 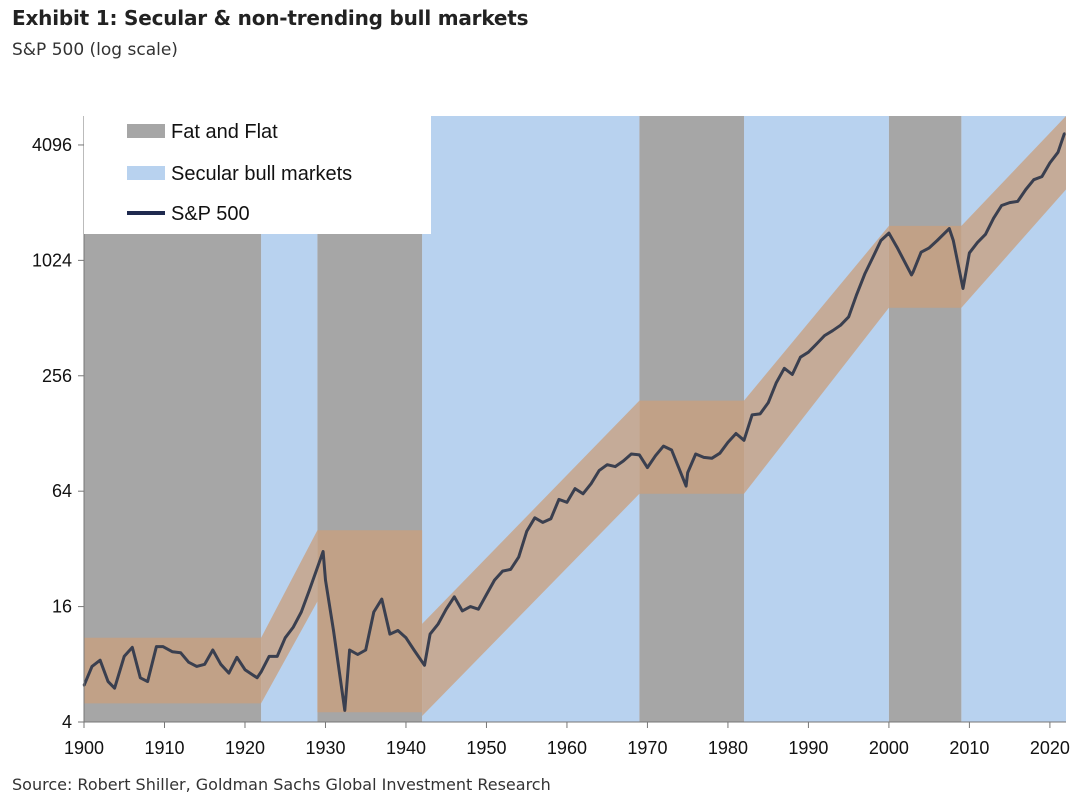 I want to click on x-tick-label: 2010, so click(x=969, y=748).